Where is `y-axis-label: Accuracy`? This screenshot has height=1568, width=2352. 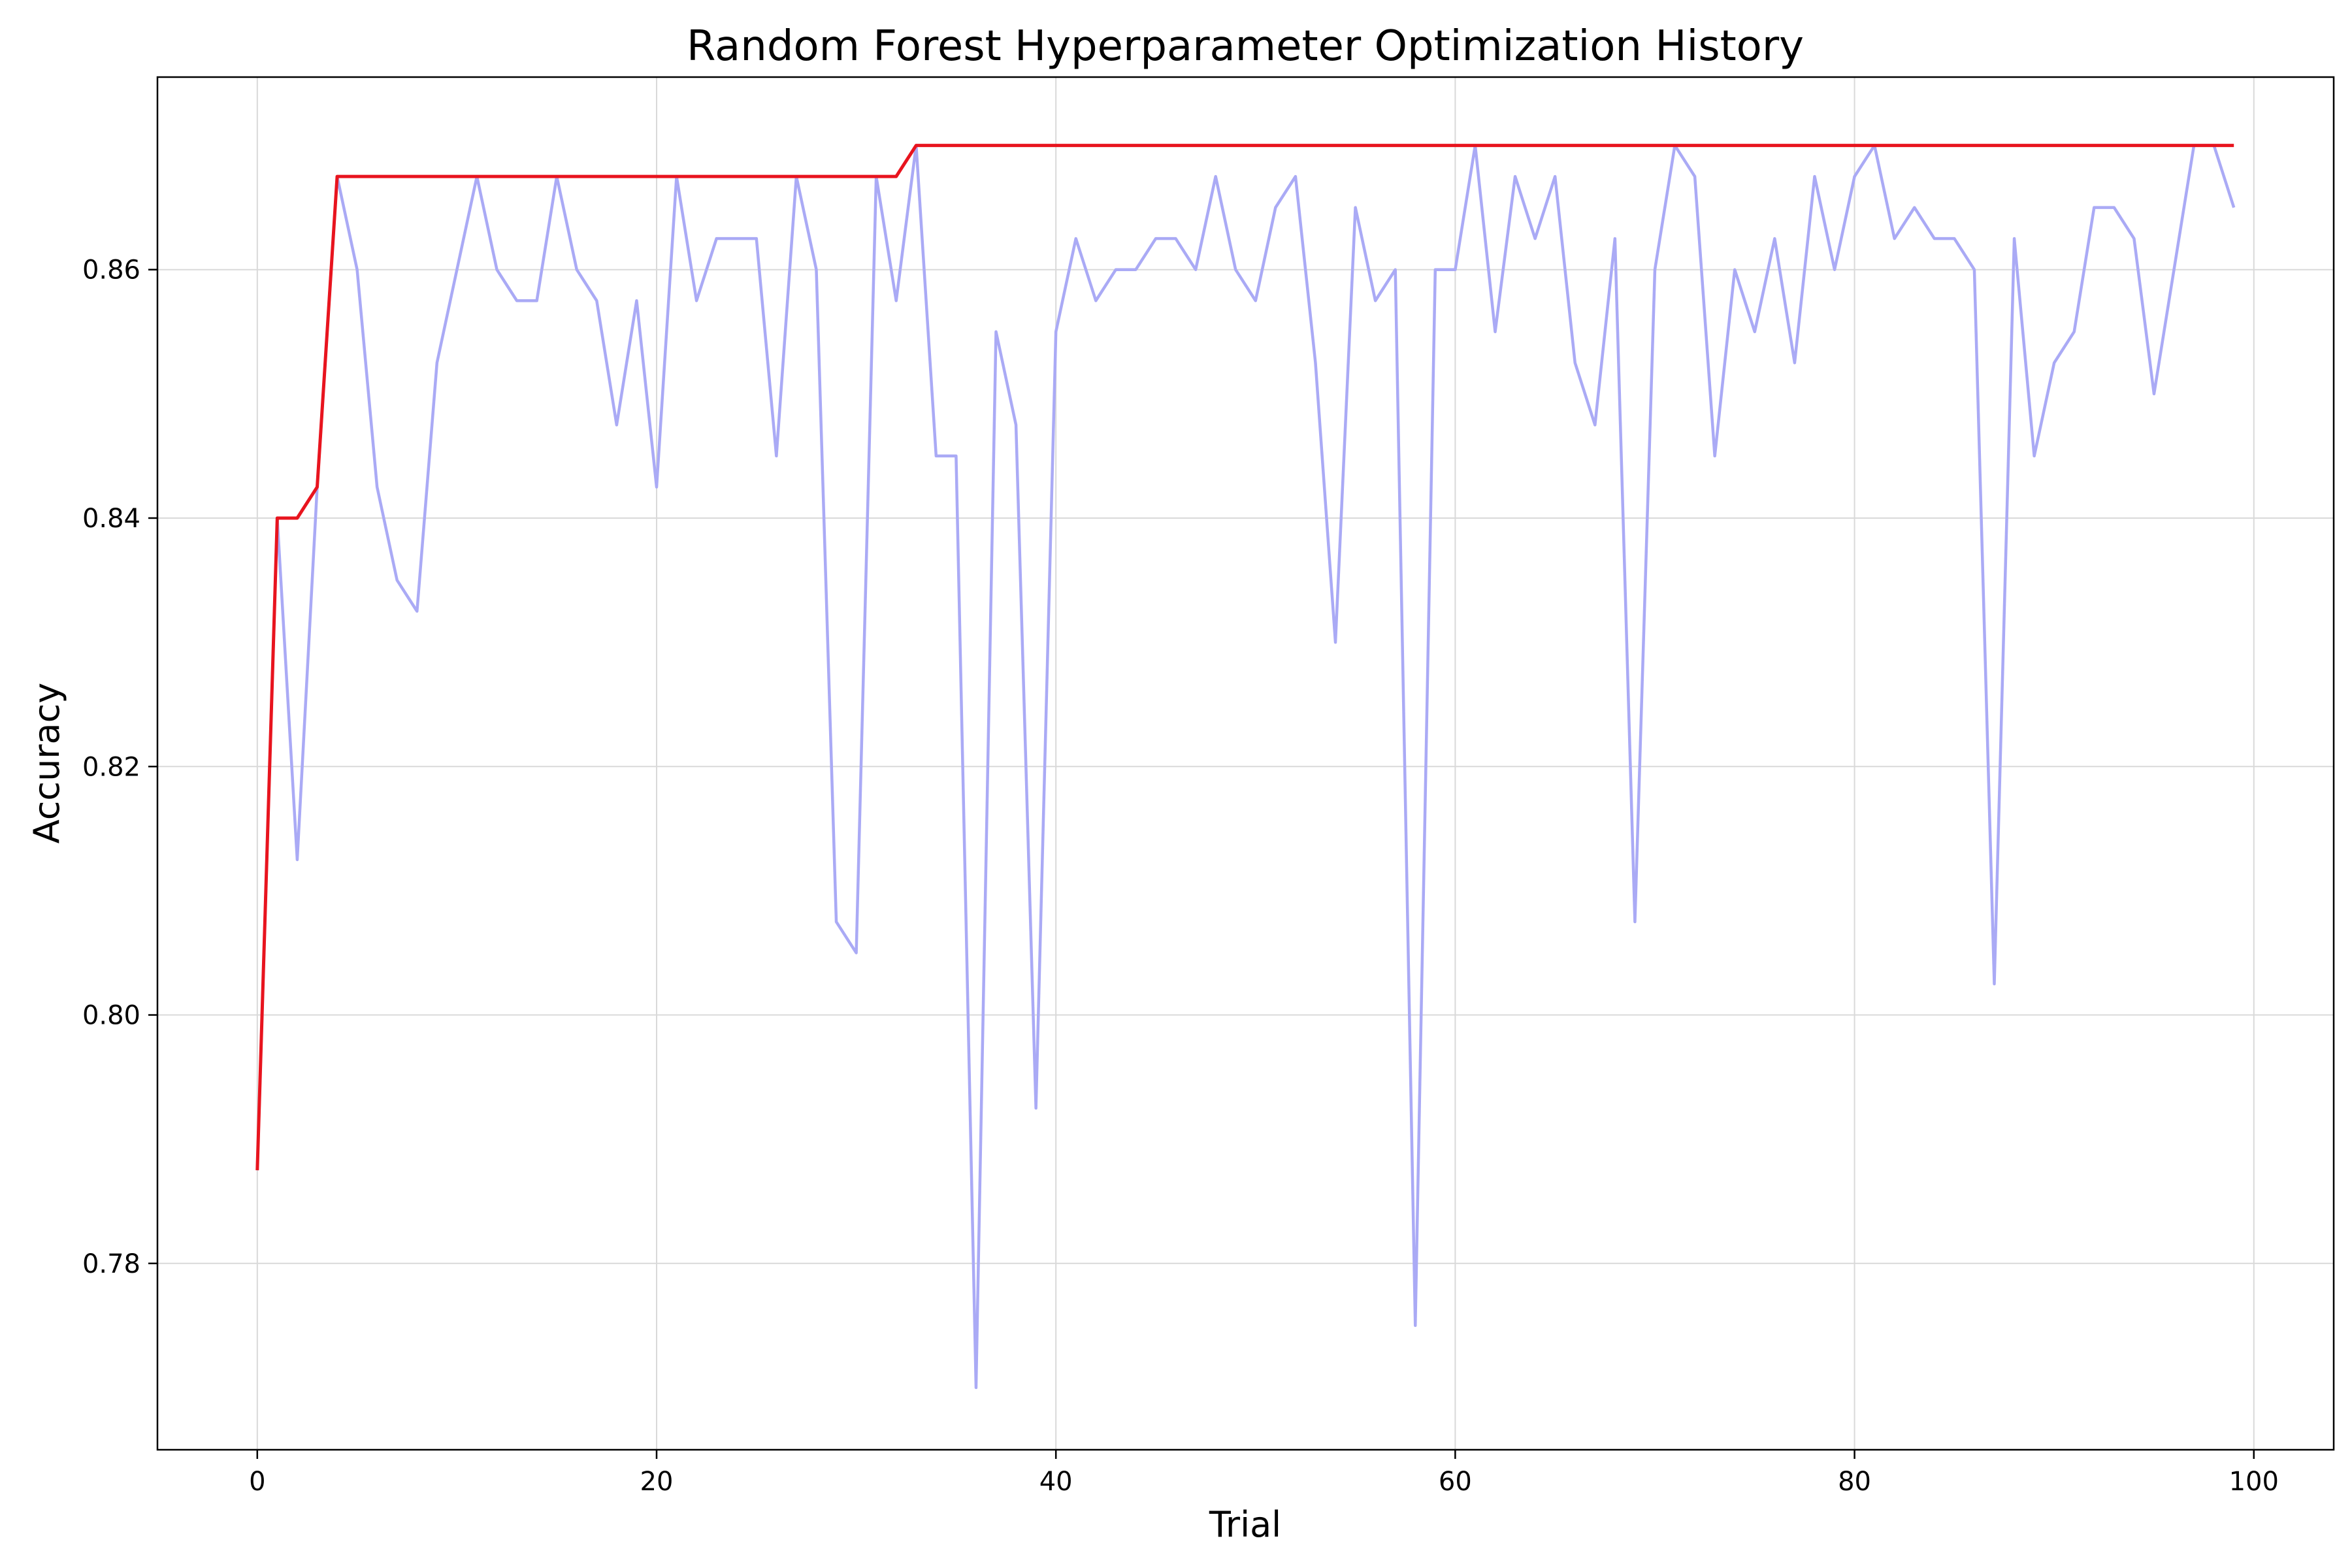
y-axis-label: Accuracy is located at coordinates (46, 763).